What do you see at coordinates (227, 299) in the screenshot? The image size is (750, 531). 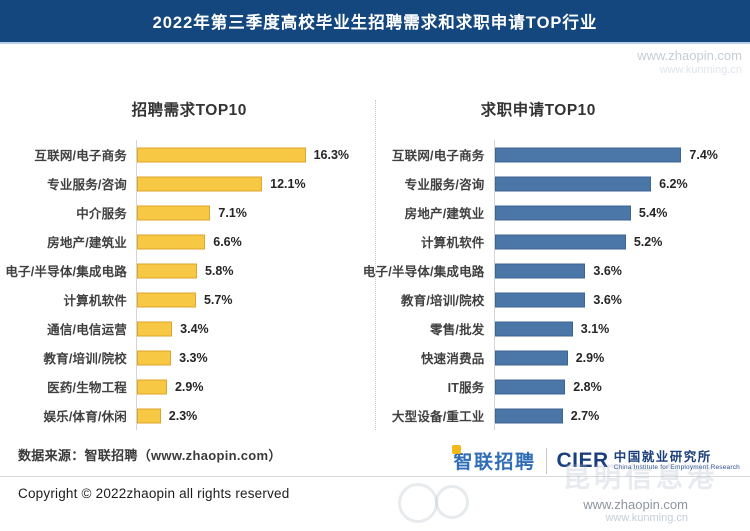 I see `bar-track: 5.7%` at bounding box center [227, 299].